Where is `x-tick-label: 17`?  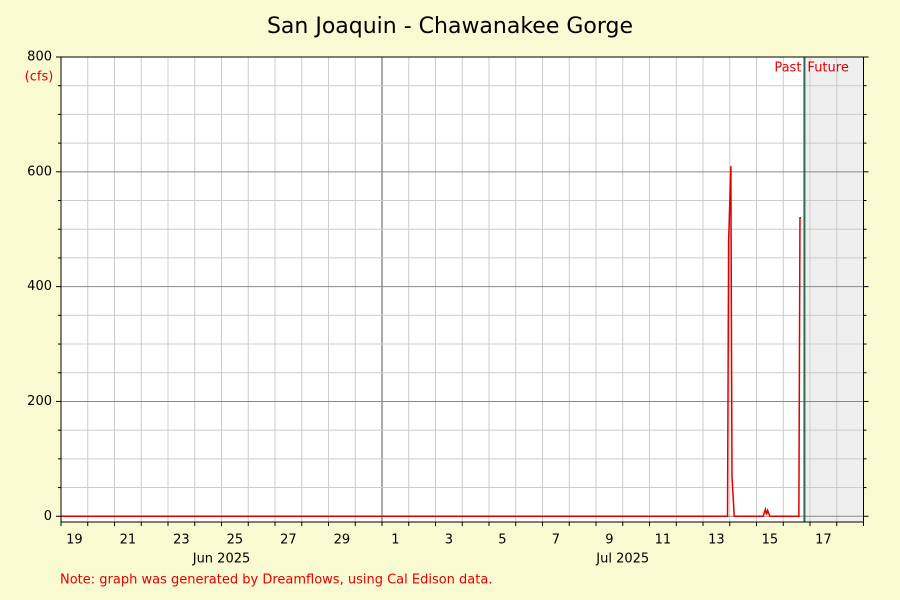
x-tick-label: 17 is located at coordinates (823, 540).